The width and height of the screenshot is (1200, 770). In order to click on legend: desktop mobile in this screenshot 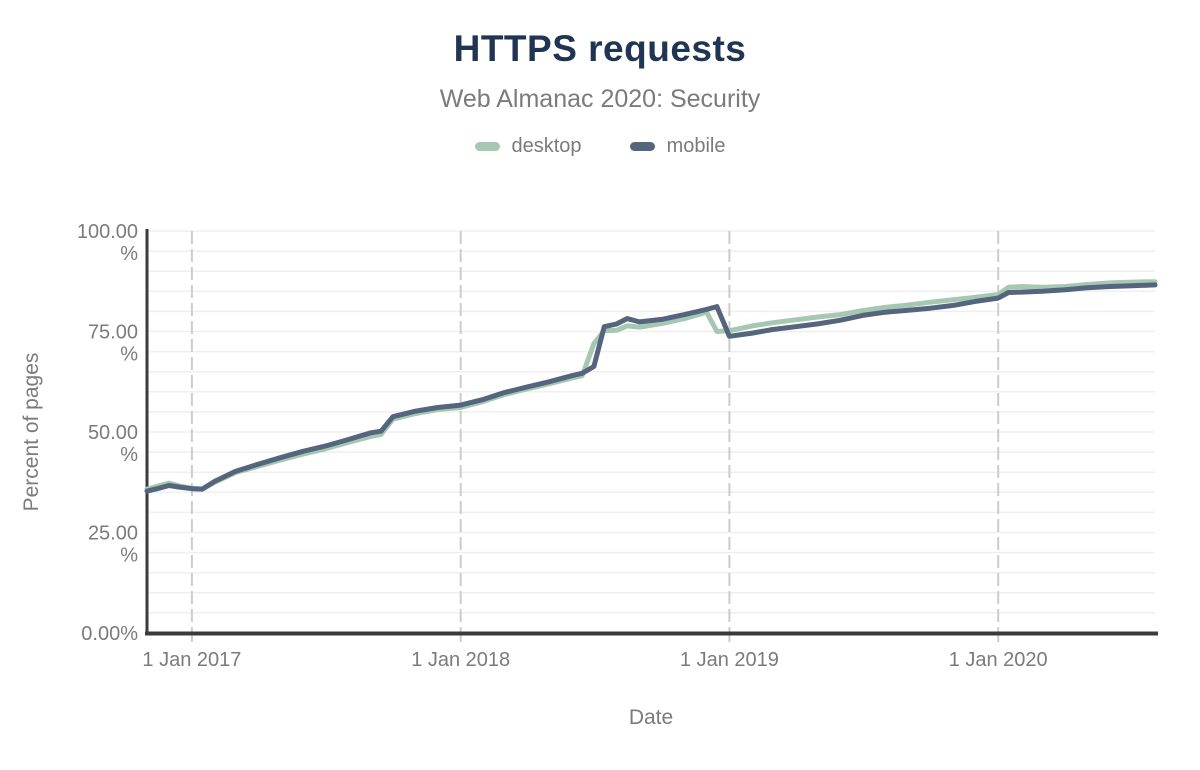, I will do `click(600, 146)`.